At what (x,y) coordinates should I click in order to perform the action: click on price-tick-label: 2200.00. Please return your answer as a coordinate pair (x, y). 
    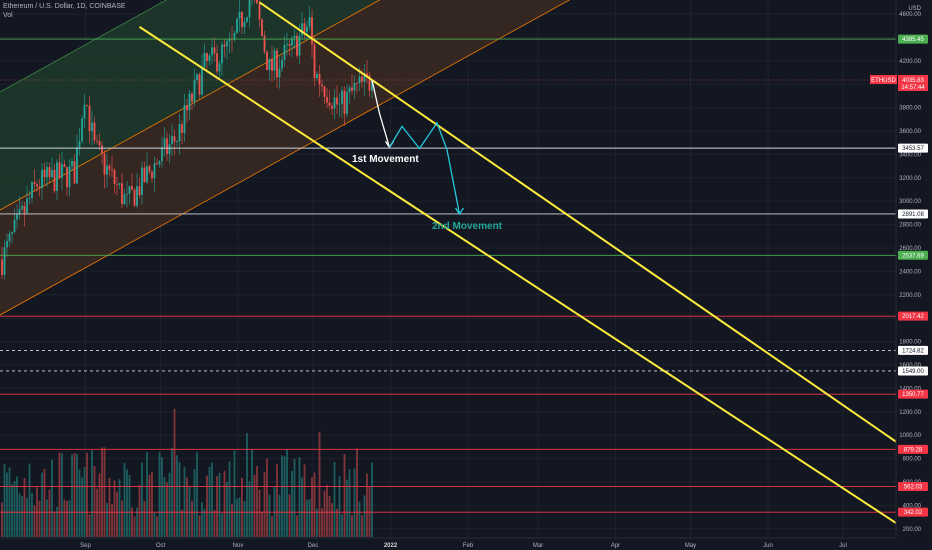
    Looking at the image, I should click on (910, 296).